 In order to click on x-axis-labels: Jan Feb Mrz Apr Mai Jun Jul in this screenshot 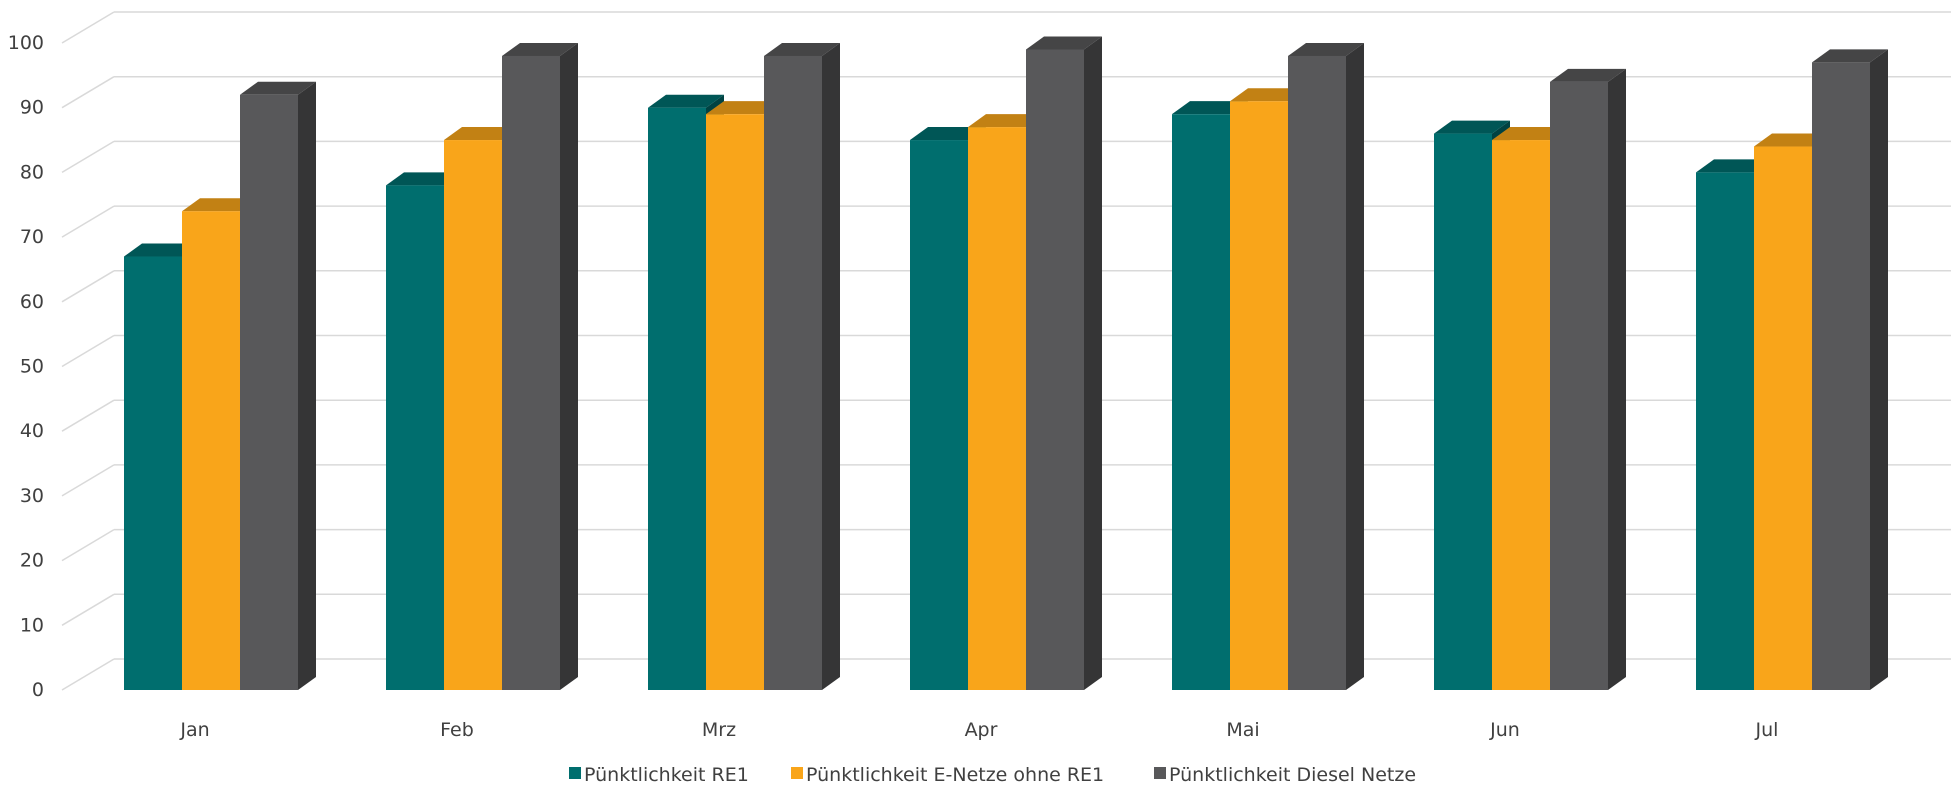, I will do `click(978, 730)`.